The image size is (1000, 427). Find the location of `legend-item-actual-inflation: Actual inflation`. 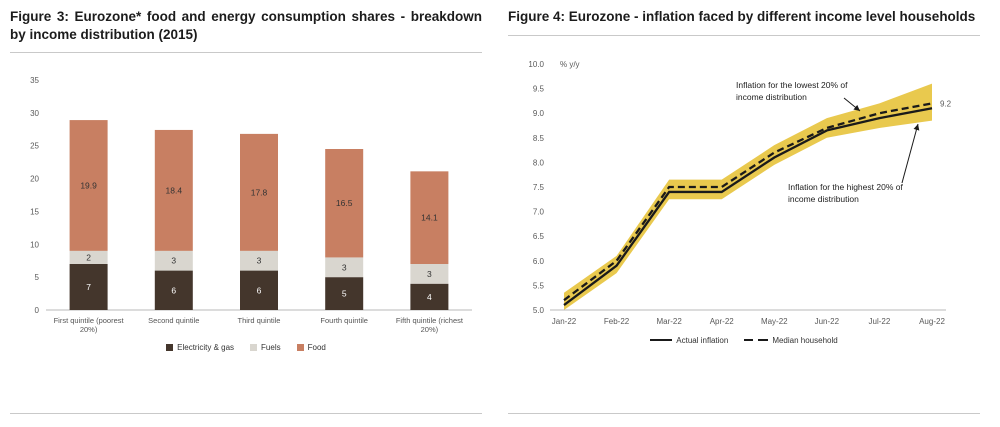

legend-item-actual-inflation: Actual inflation is located at coordinates (689, 340).